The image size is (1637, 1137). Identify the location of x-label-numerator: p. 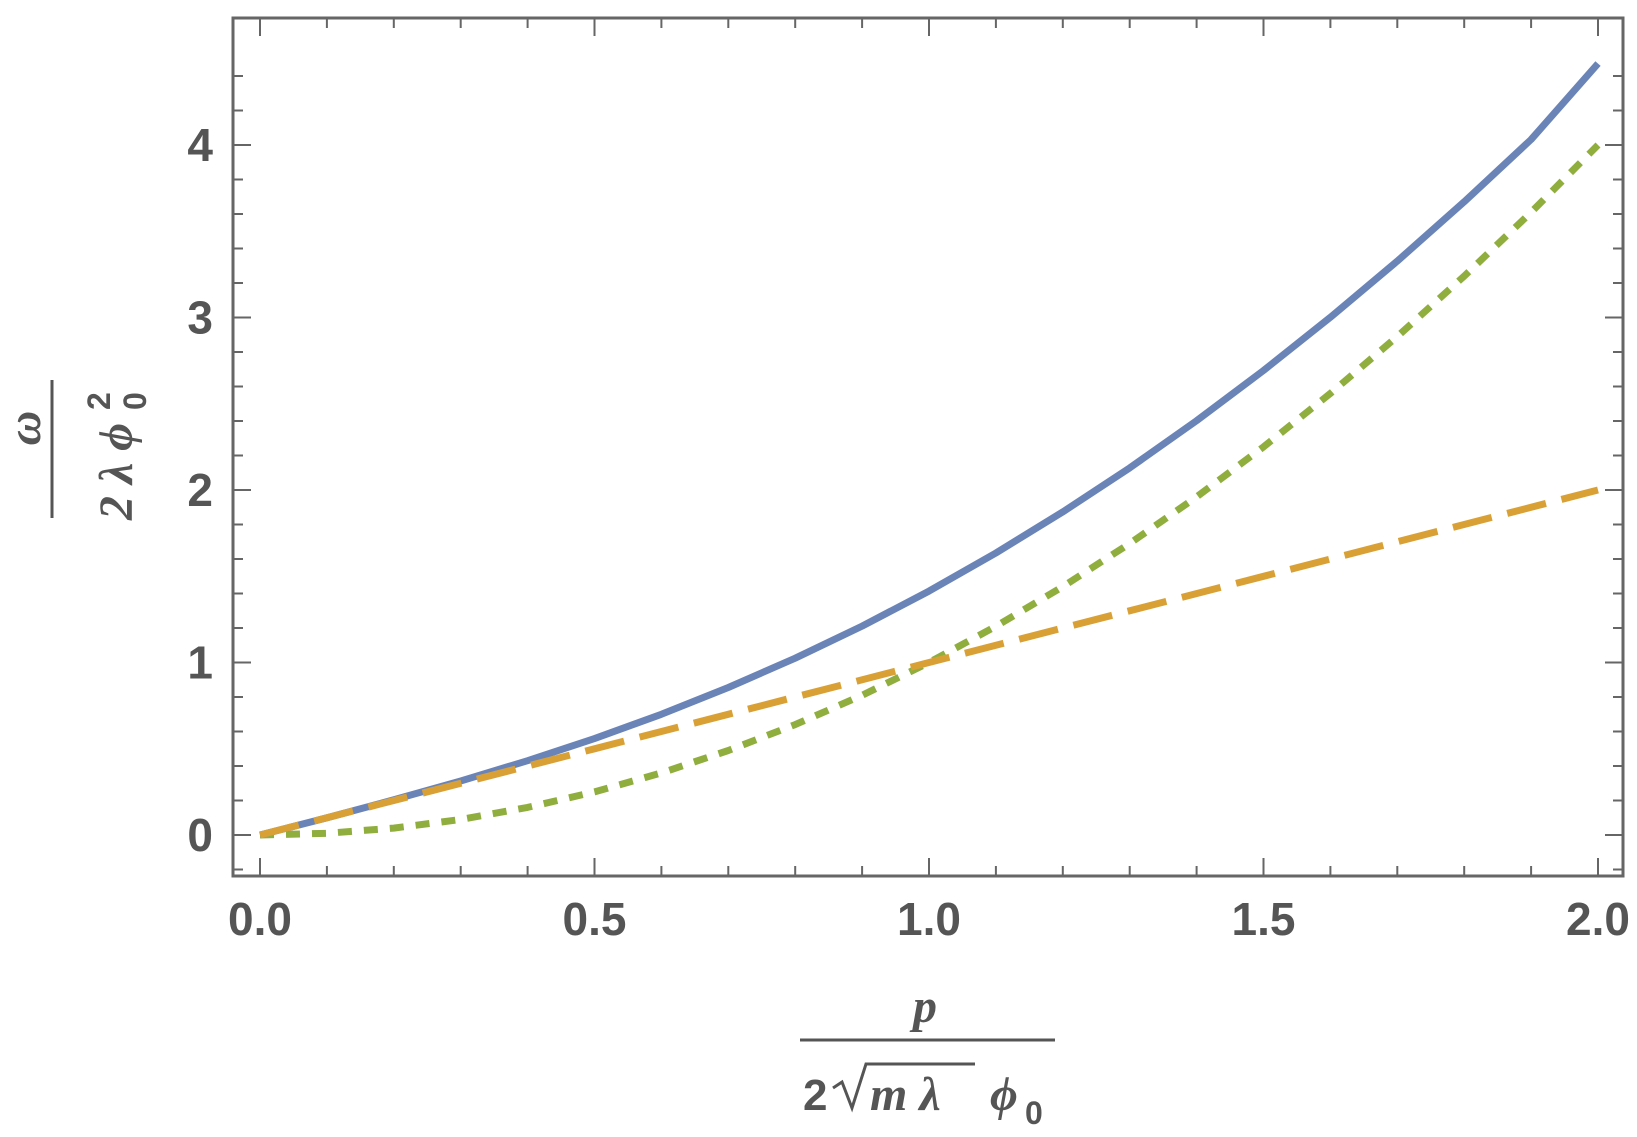
(923, 1006).